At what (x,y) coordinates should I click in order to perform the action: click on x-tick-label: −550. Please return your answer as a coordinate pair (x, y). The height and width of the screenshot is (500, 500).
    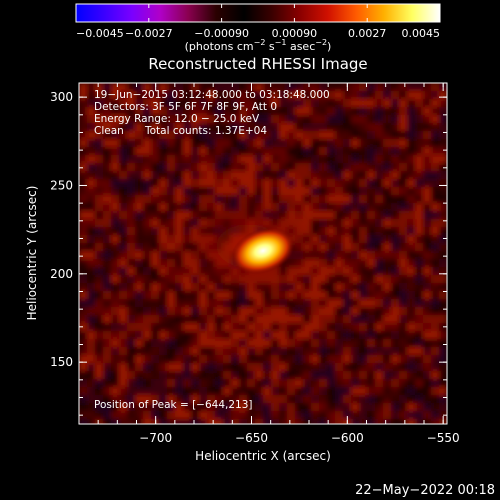
    Looking at the image, I should click on (443, 438).